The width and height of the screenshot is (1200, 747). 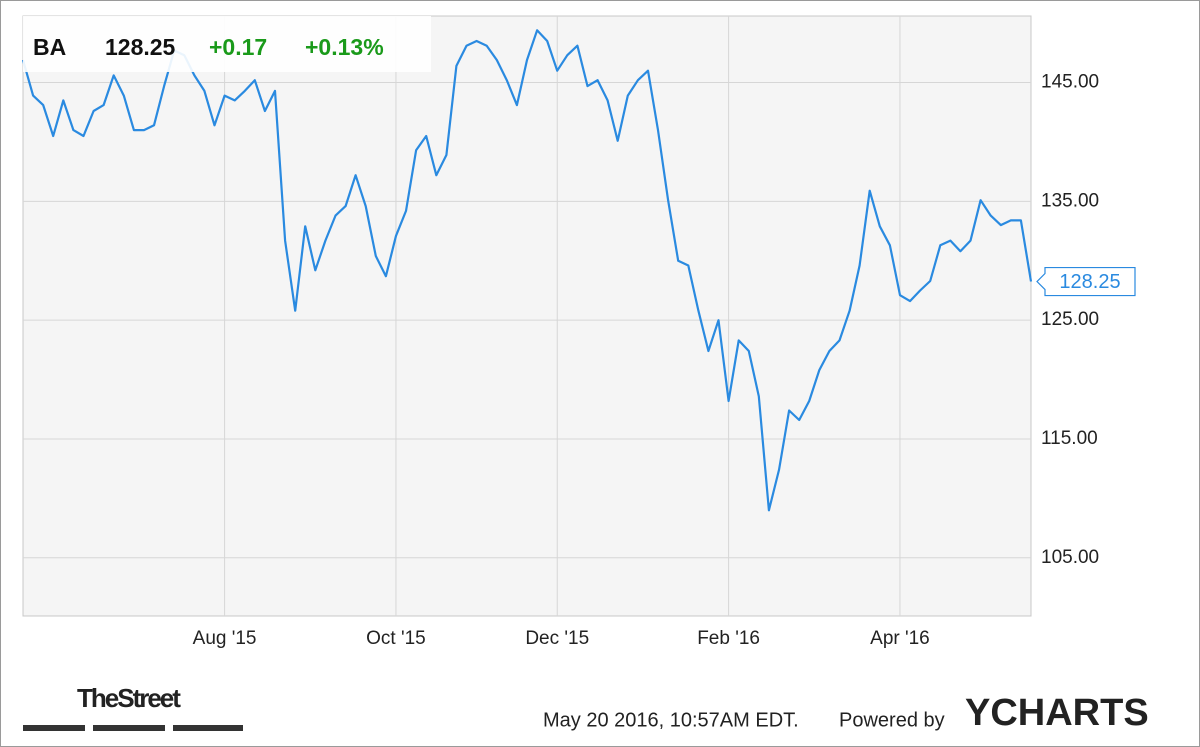 I want to click on x-tick-label: Oct '15, so click(x=396, y=638).